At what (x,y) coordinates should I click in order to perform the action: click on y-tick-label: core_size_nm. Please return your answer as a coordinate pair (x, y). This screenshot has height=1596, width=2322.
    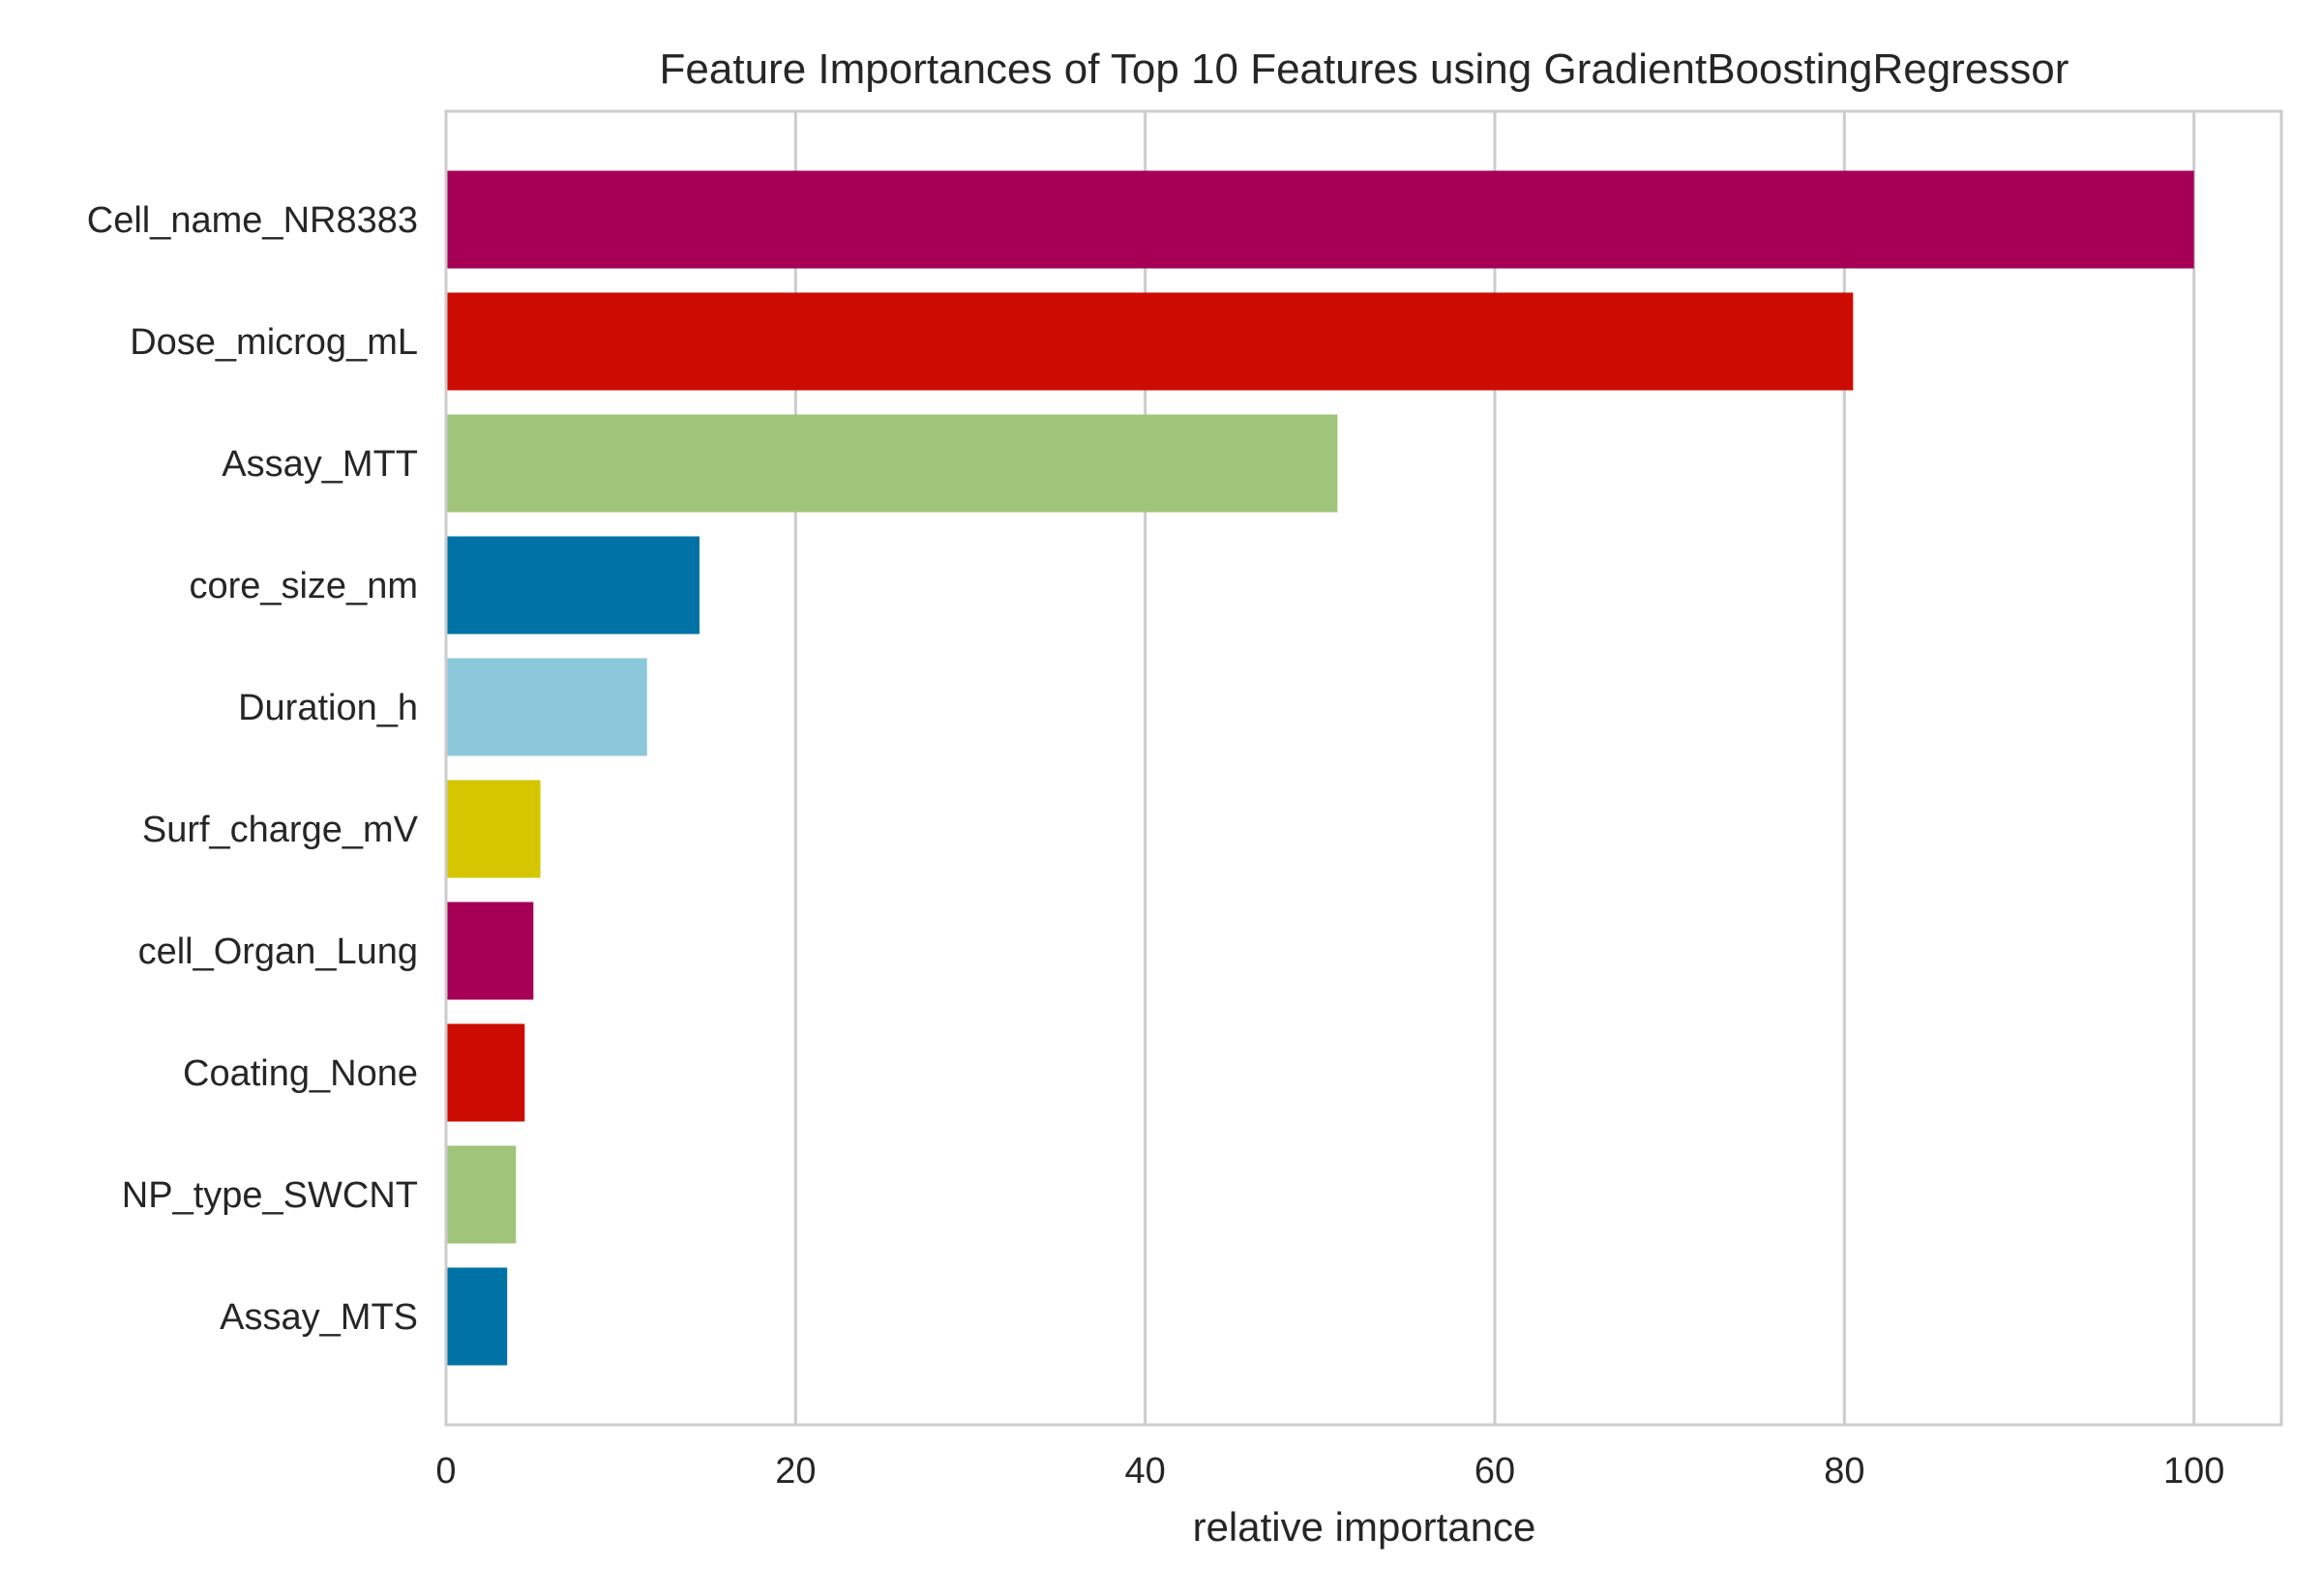
    Looking at the image, I should click on (303, 586).